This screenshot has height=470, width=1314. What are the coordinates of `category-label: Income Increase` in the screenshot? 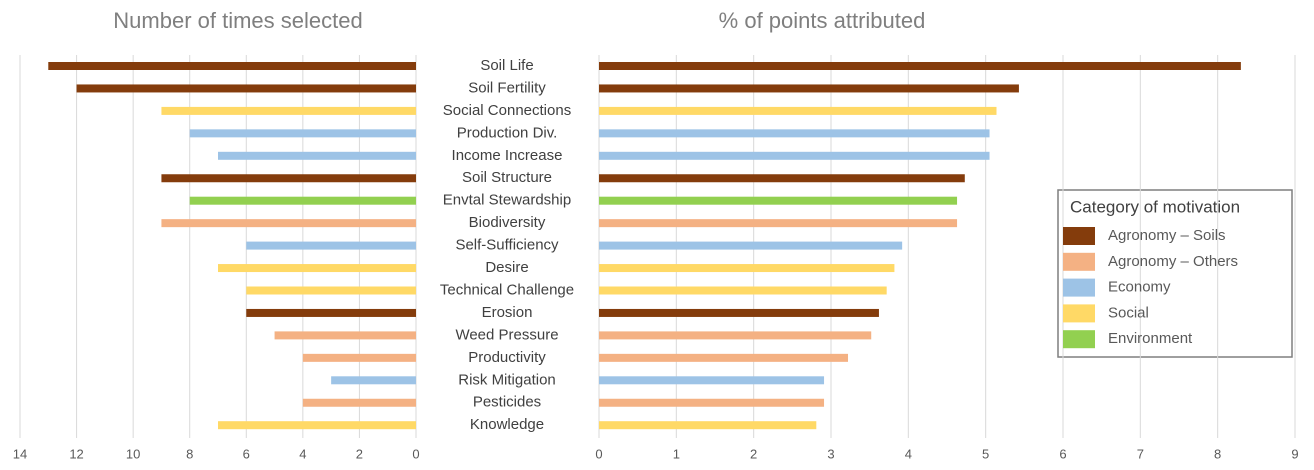 It's located at (507, 155).